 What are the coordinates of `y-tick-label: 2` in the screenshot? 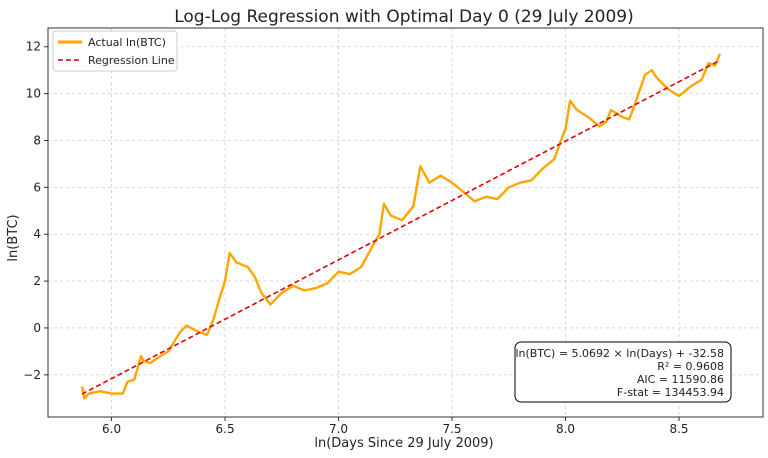 It's located at (37, 281).